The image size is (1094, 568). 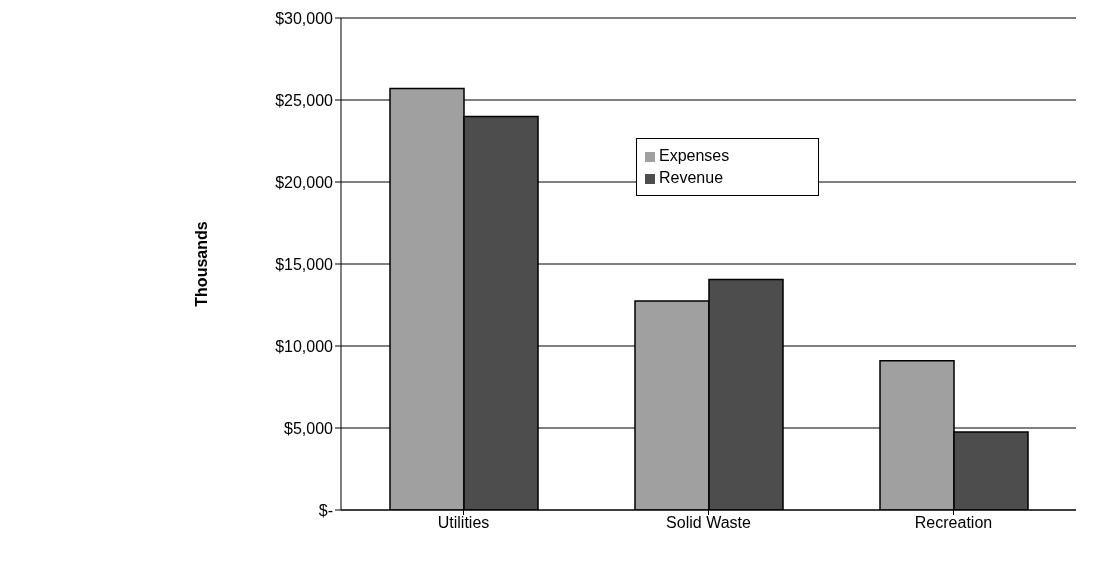 I want to click on y-tick-label: $15,000, so click(x=304, y=264).